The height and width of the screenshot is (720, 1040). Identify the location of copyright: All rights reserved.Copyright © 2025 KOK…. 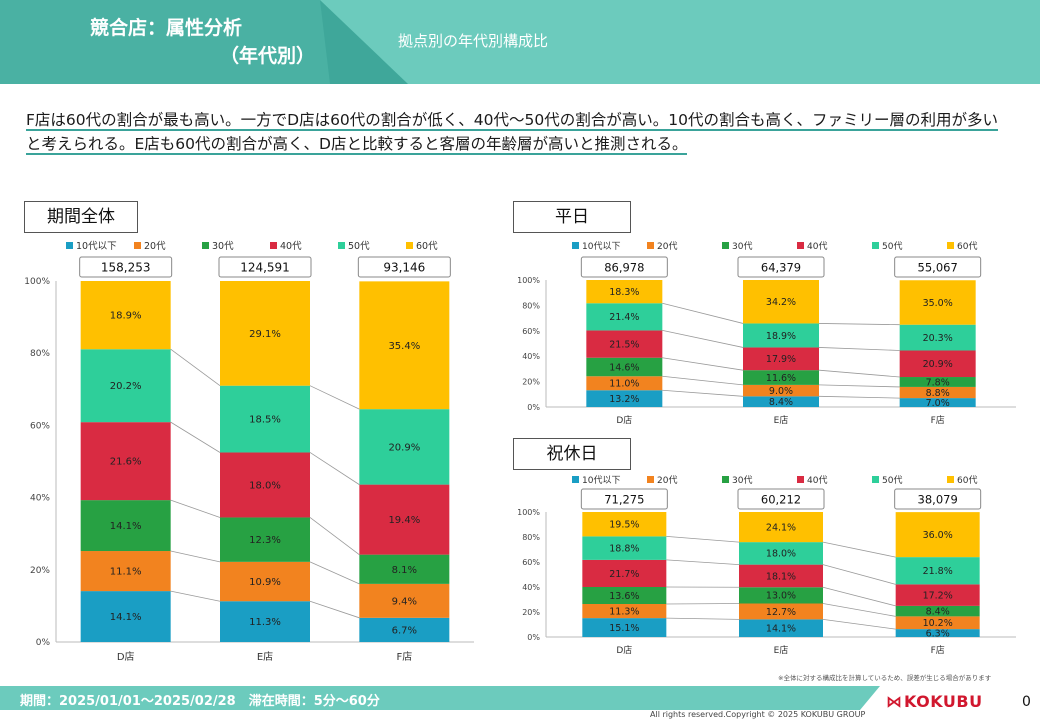
(758, 714).